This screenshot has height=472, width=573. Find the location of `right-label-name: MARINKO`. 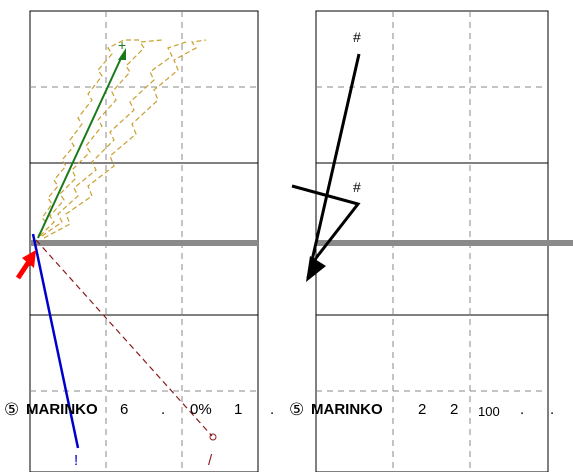

right-label-name: MARINKO is located at coordinates (347, 409).